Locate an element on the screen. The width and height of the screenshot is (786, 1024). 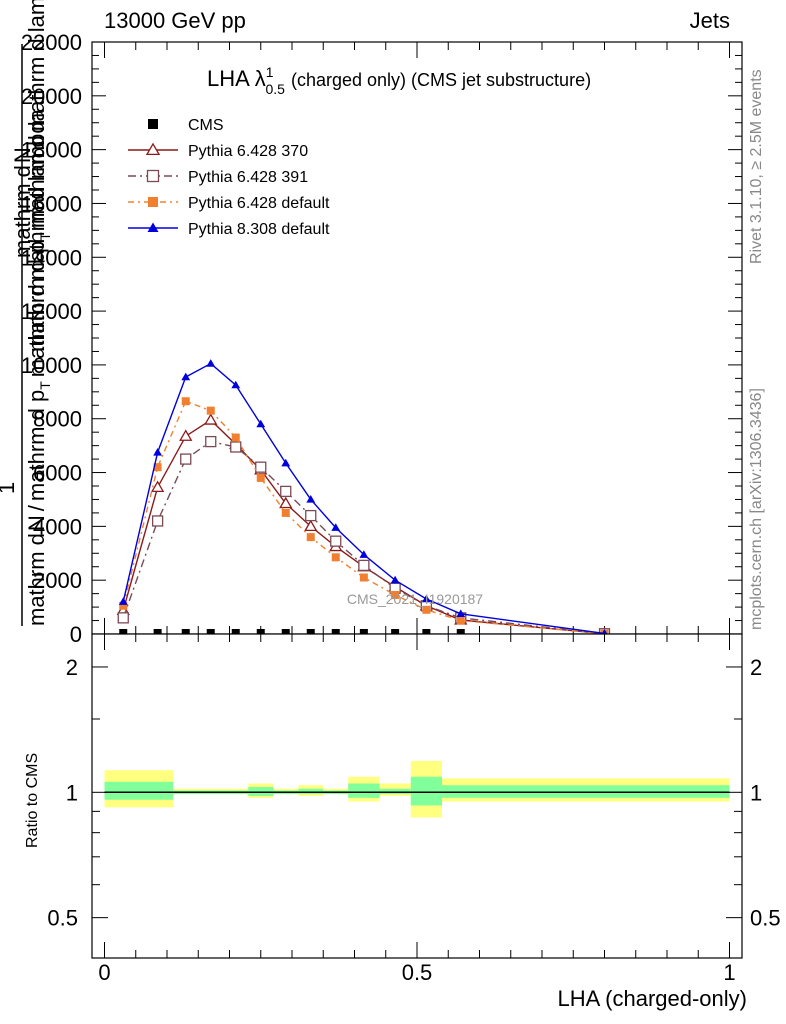
main-y-tick-label: 16000 is located at coordinates (51, 203).